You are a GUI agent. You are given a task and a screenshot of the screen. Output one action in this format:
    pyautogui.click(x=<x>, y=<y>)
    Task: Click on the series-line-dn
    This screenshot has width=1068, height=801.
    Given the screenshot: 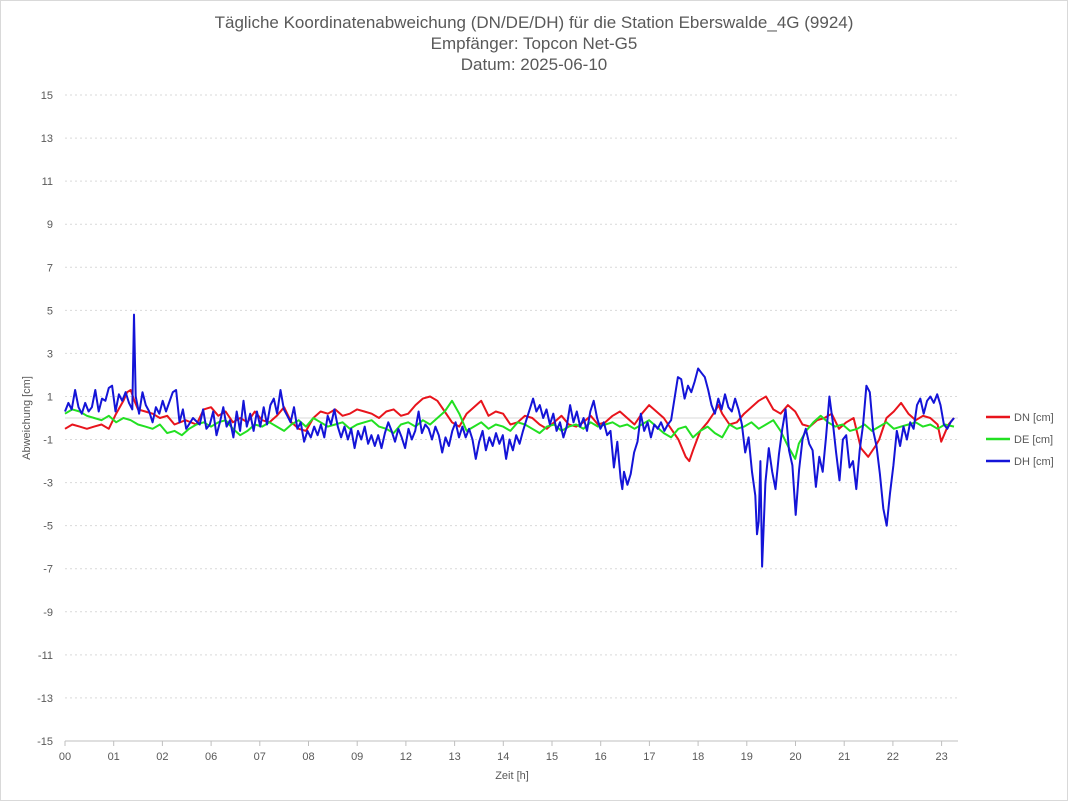 What is the action you would take?
    pyautogui.click(x=509, y=426)
    